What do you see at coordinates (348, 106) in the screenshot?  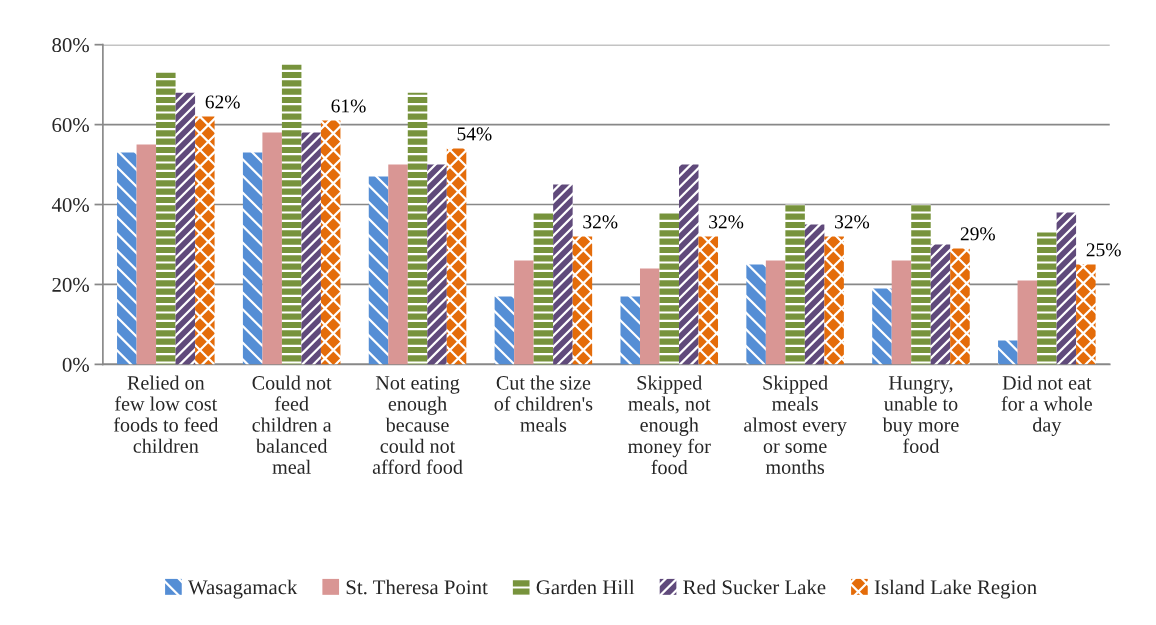 I see `data-label: 61%` at bounding box center [348, 106].